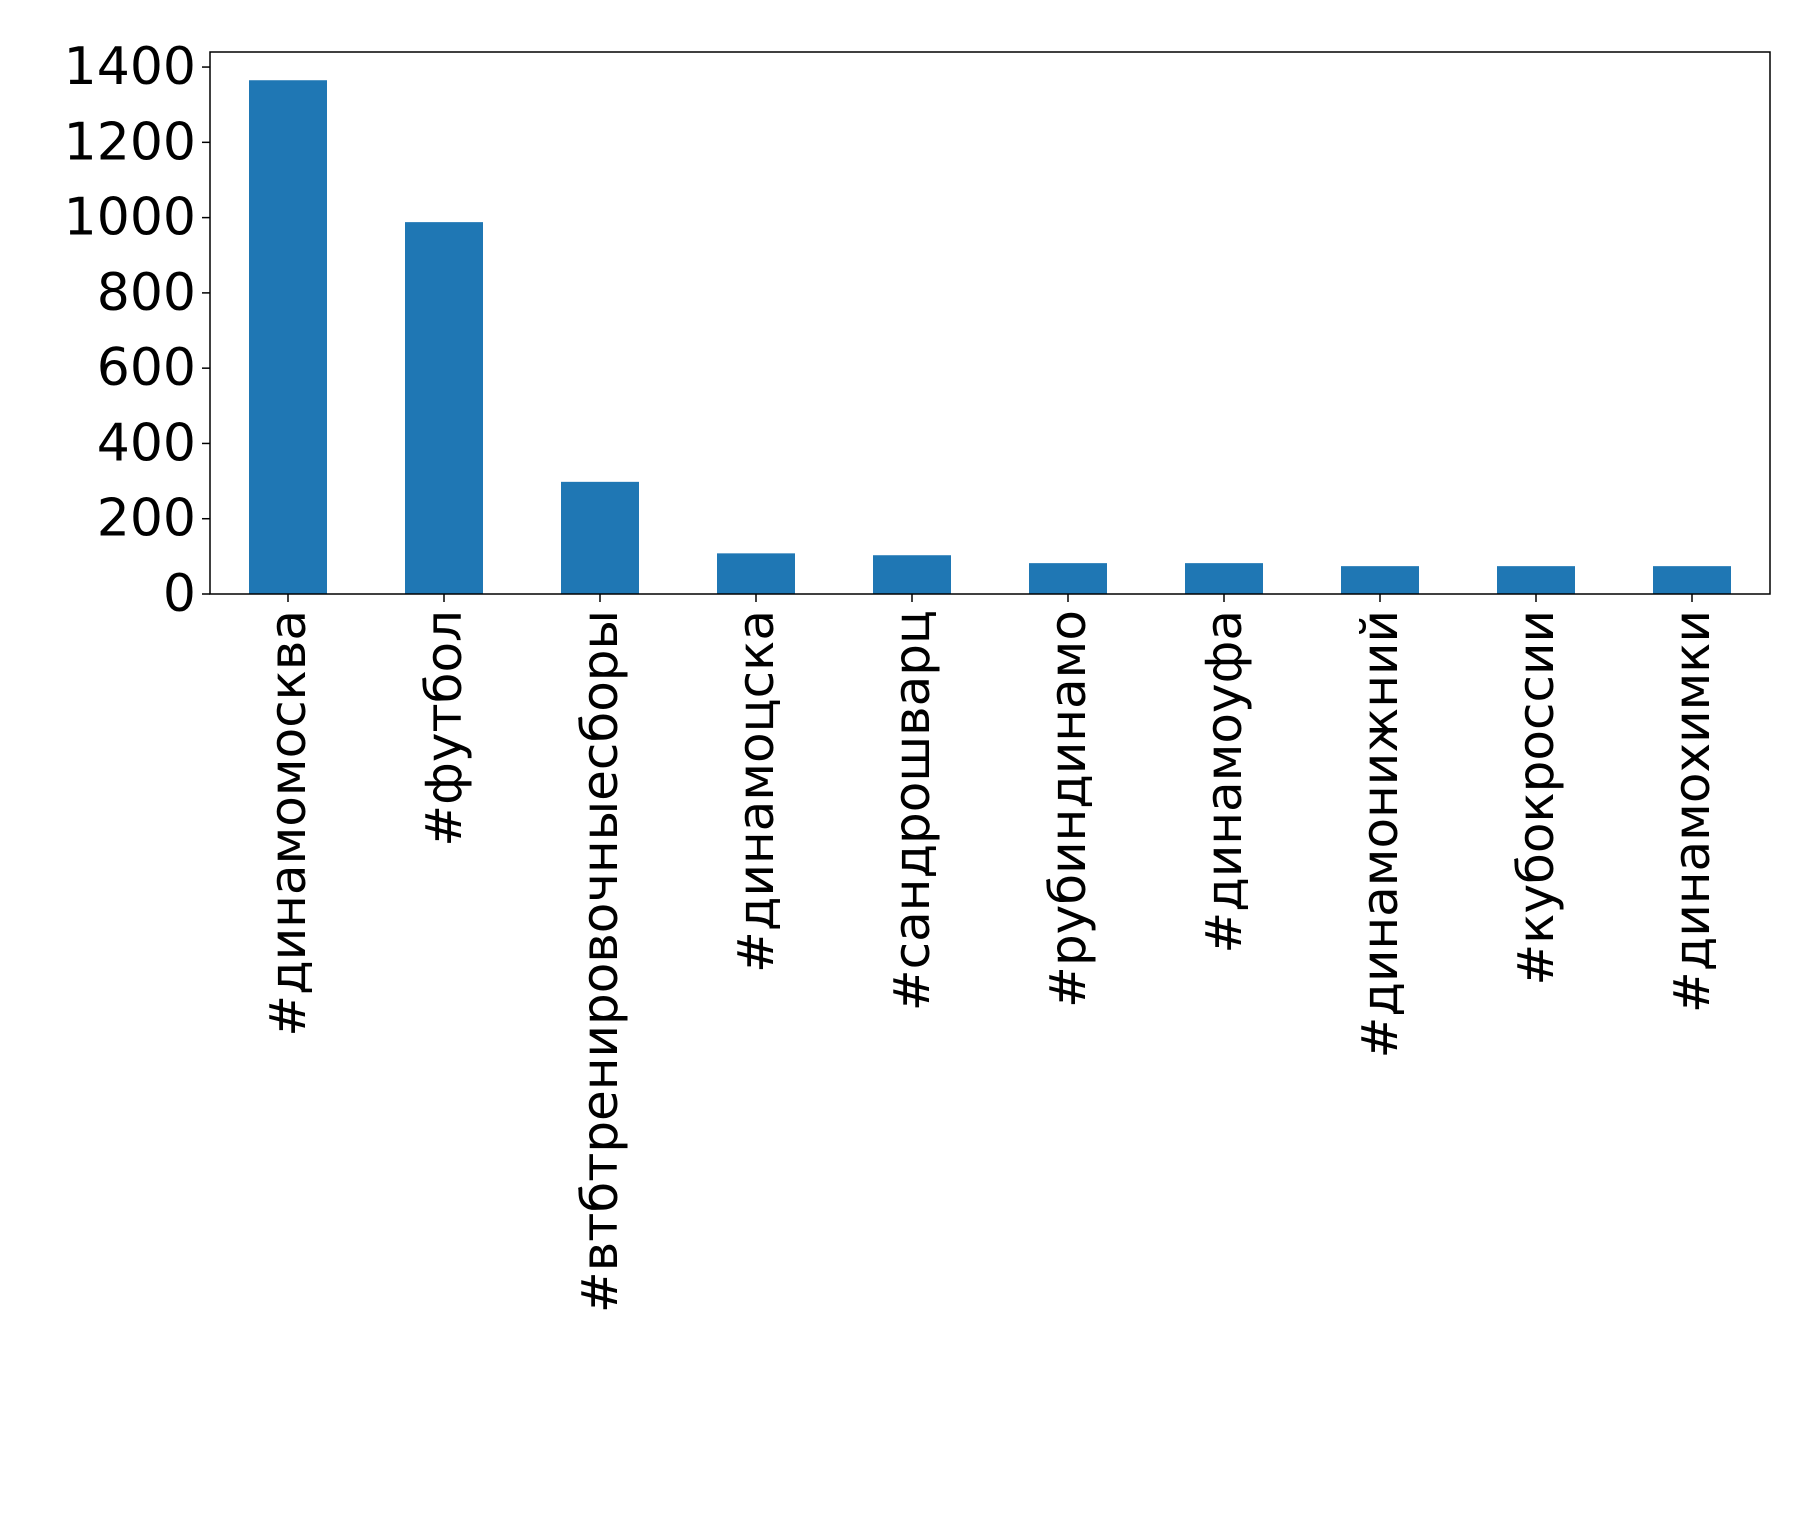  I want to click on y-tick-label: 600, so click(146, 368).